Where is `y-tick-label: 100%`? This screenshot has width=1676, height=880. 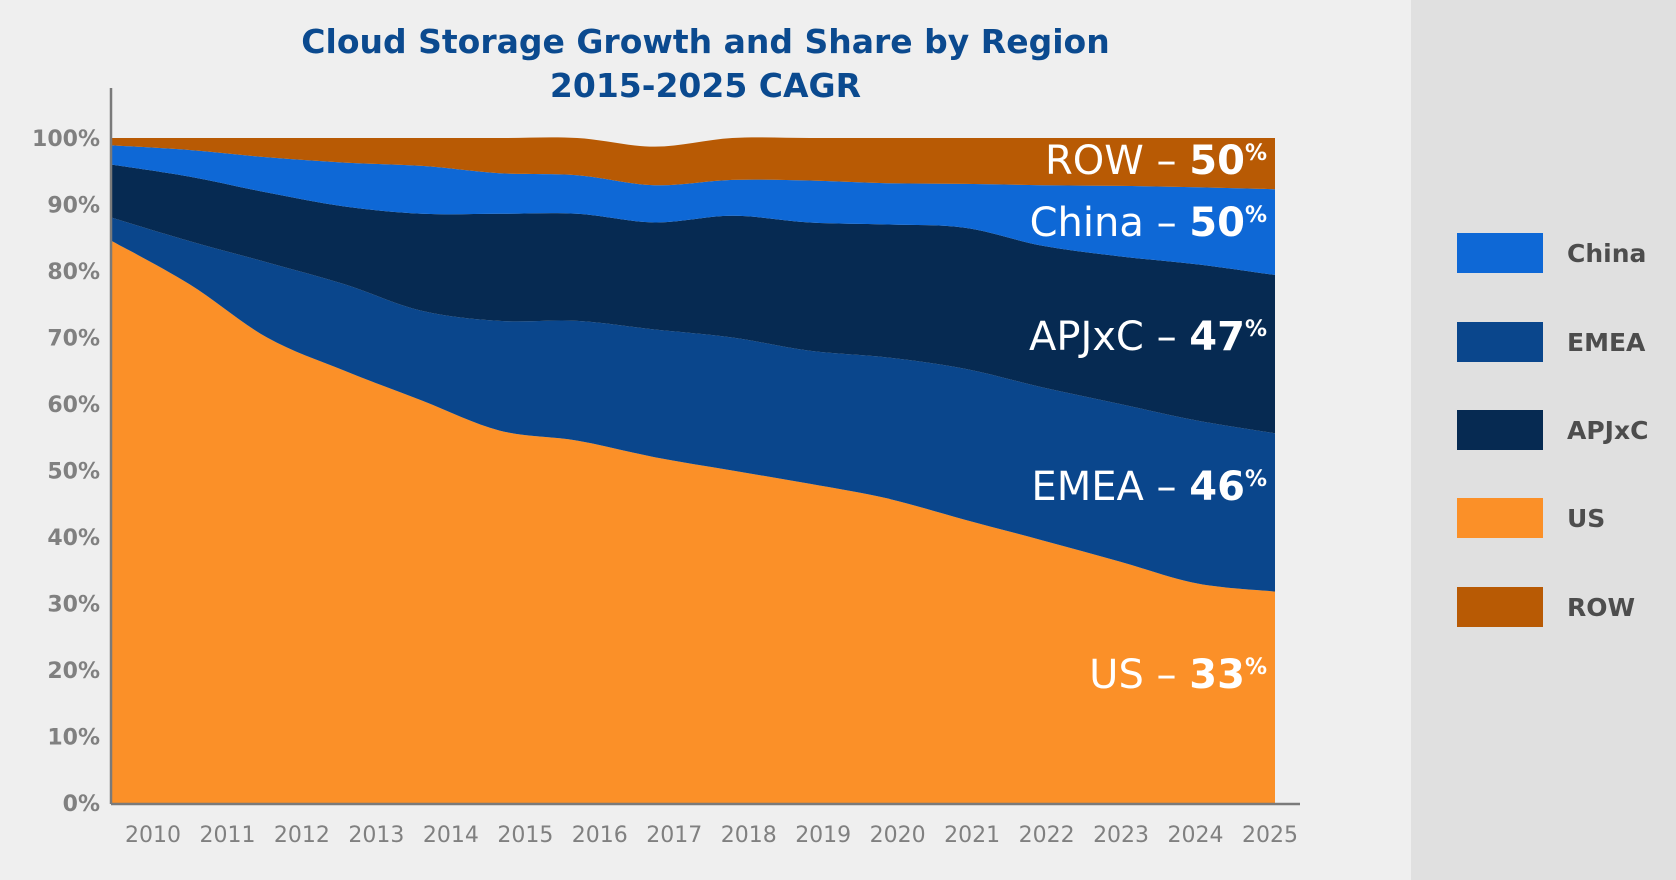 y-tick-label: 100% is located at coordinates (66, 139).